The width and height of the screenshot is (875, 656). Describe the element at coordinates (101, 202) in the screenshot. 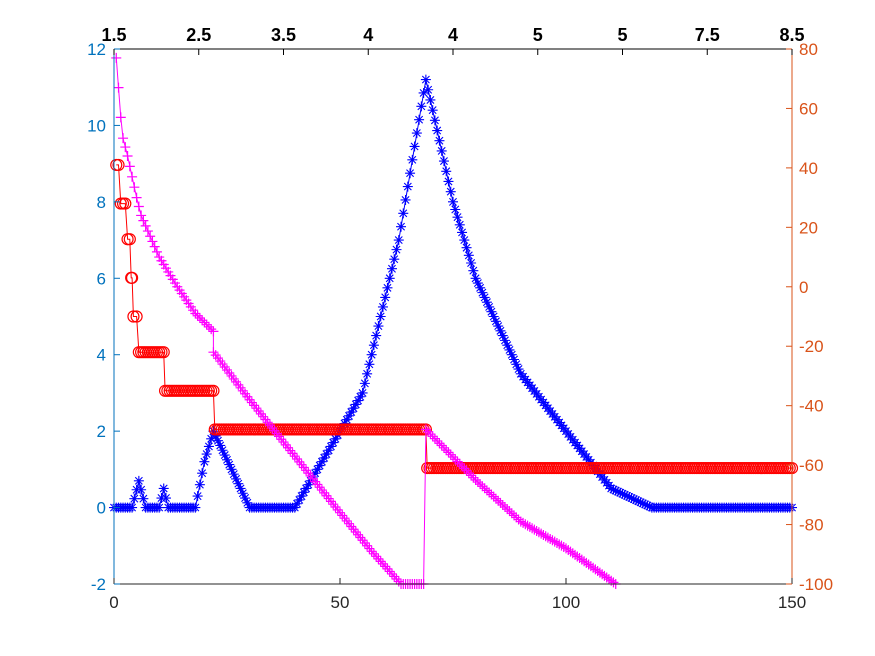

I see `y-left-tick-label-6: 8` at that location.